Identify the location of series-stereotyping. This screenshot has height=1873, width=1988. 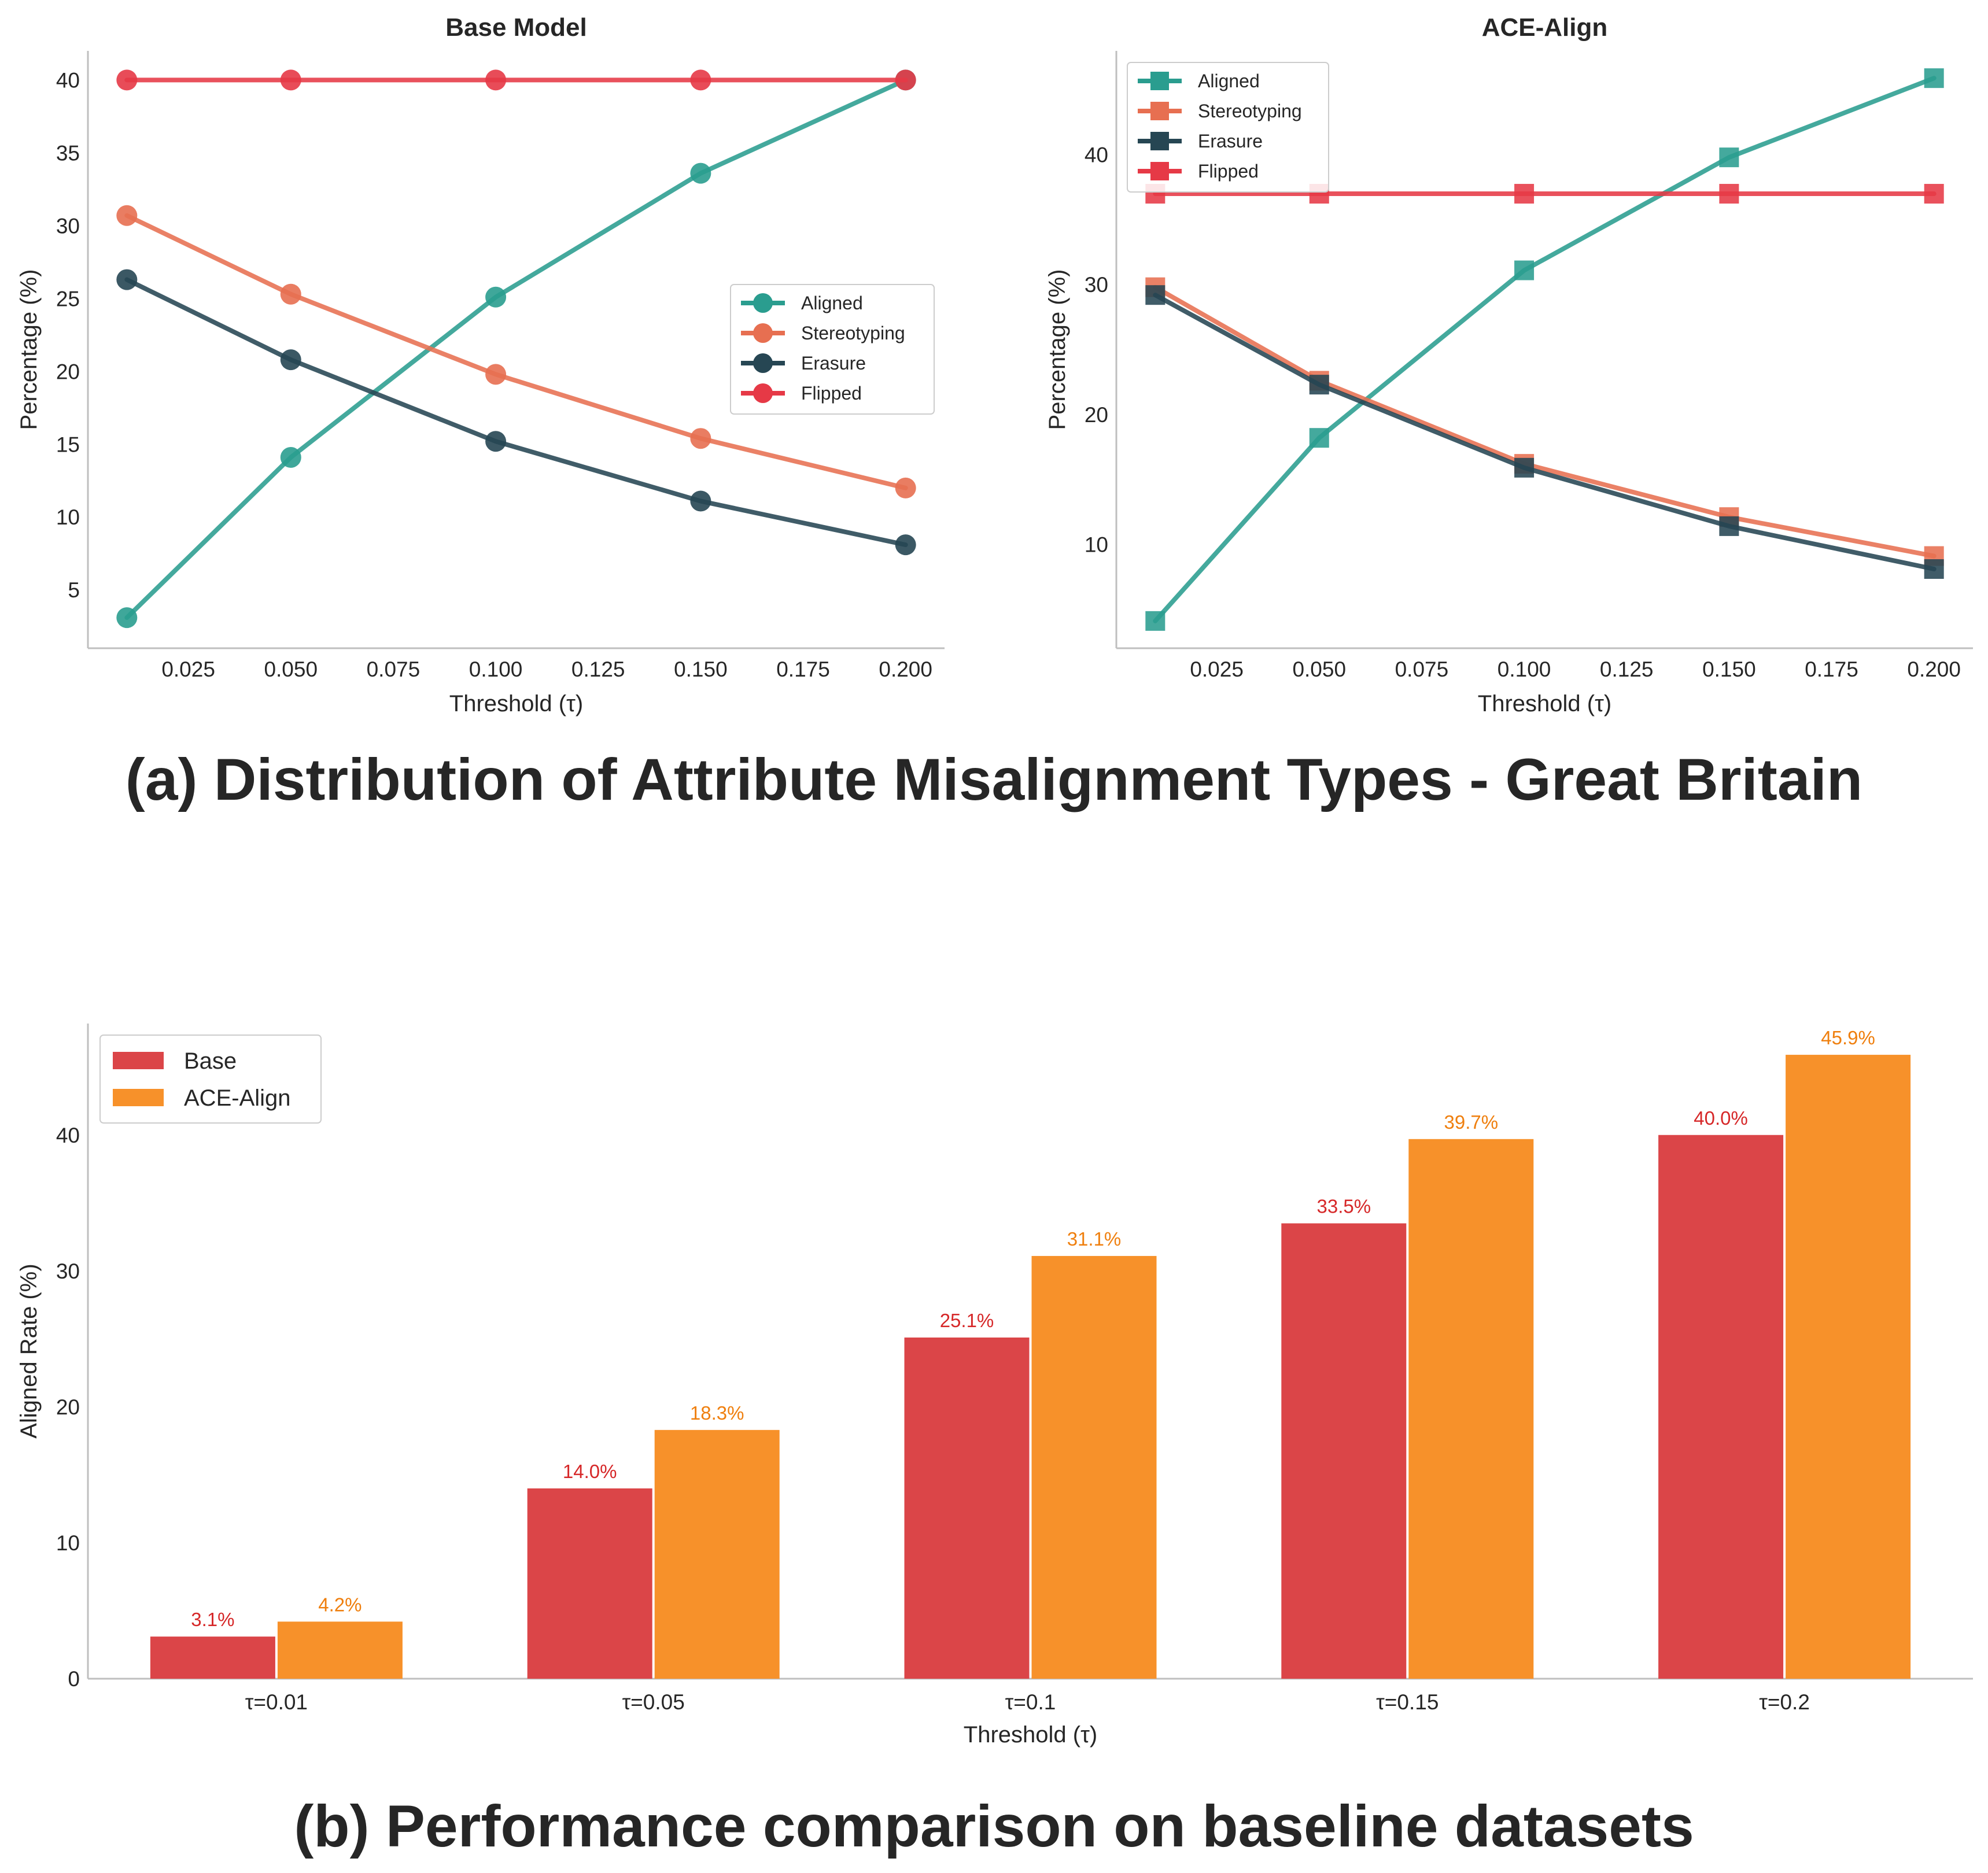
(1544, 421).